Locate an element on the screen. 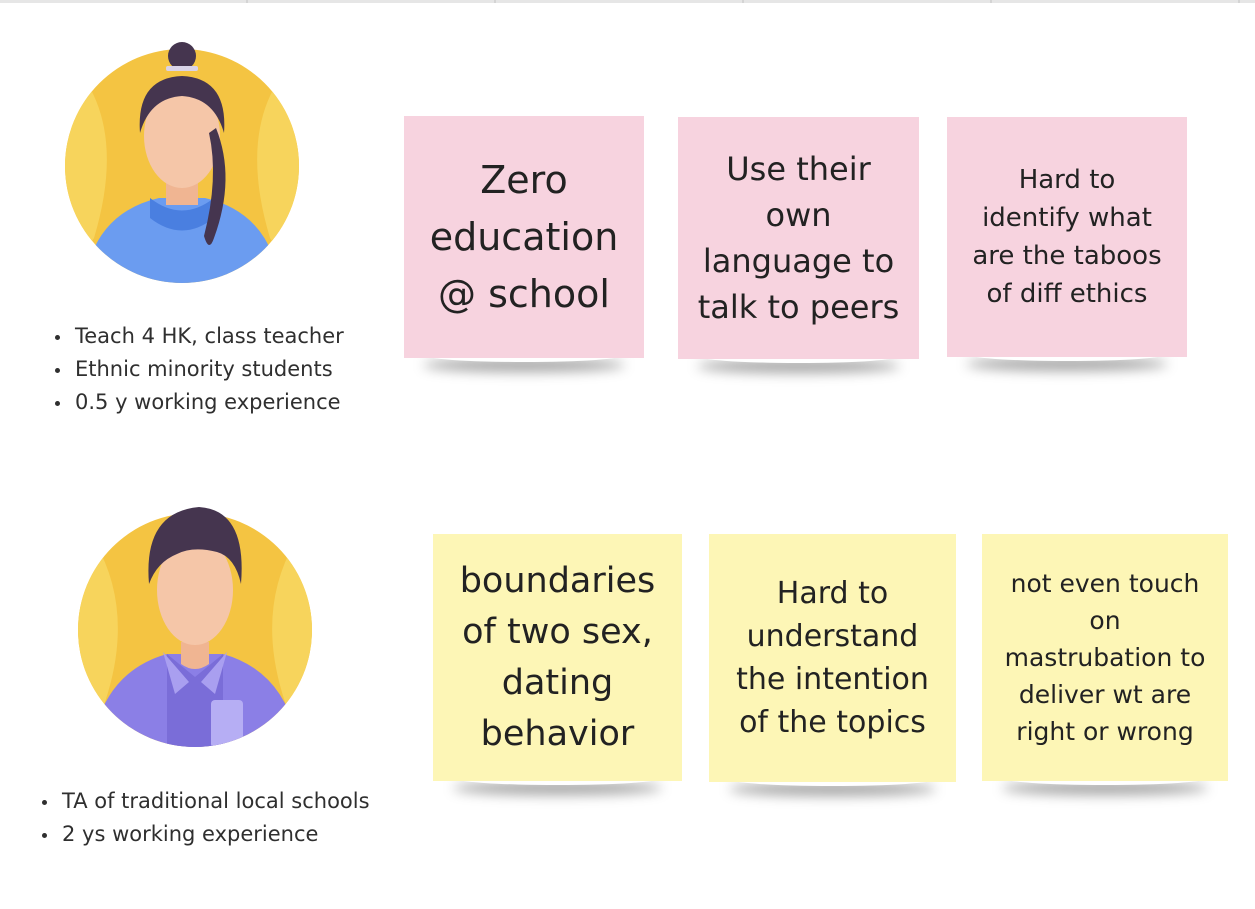  sticky-note-text: boundaries of two sex, dating behavior is located at coordinates (557, 657).